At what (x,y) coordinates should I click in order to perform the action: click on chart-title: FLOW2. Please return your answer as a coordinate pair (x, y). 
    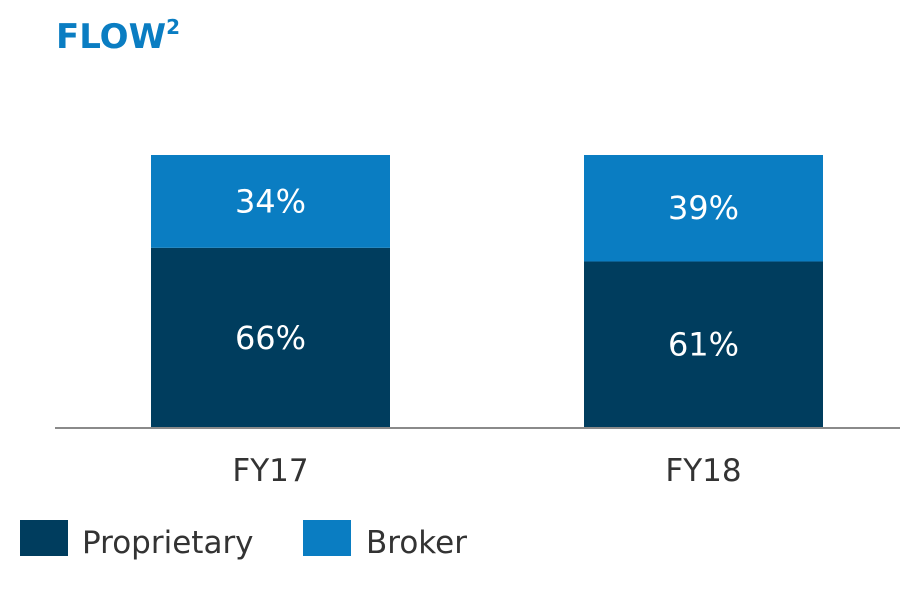
    Looking at the image, I should click on (118, 36).